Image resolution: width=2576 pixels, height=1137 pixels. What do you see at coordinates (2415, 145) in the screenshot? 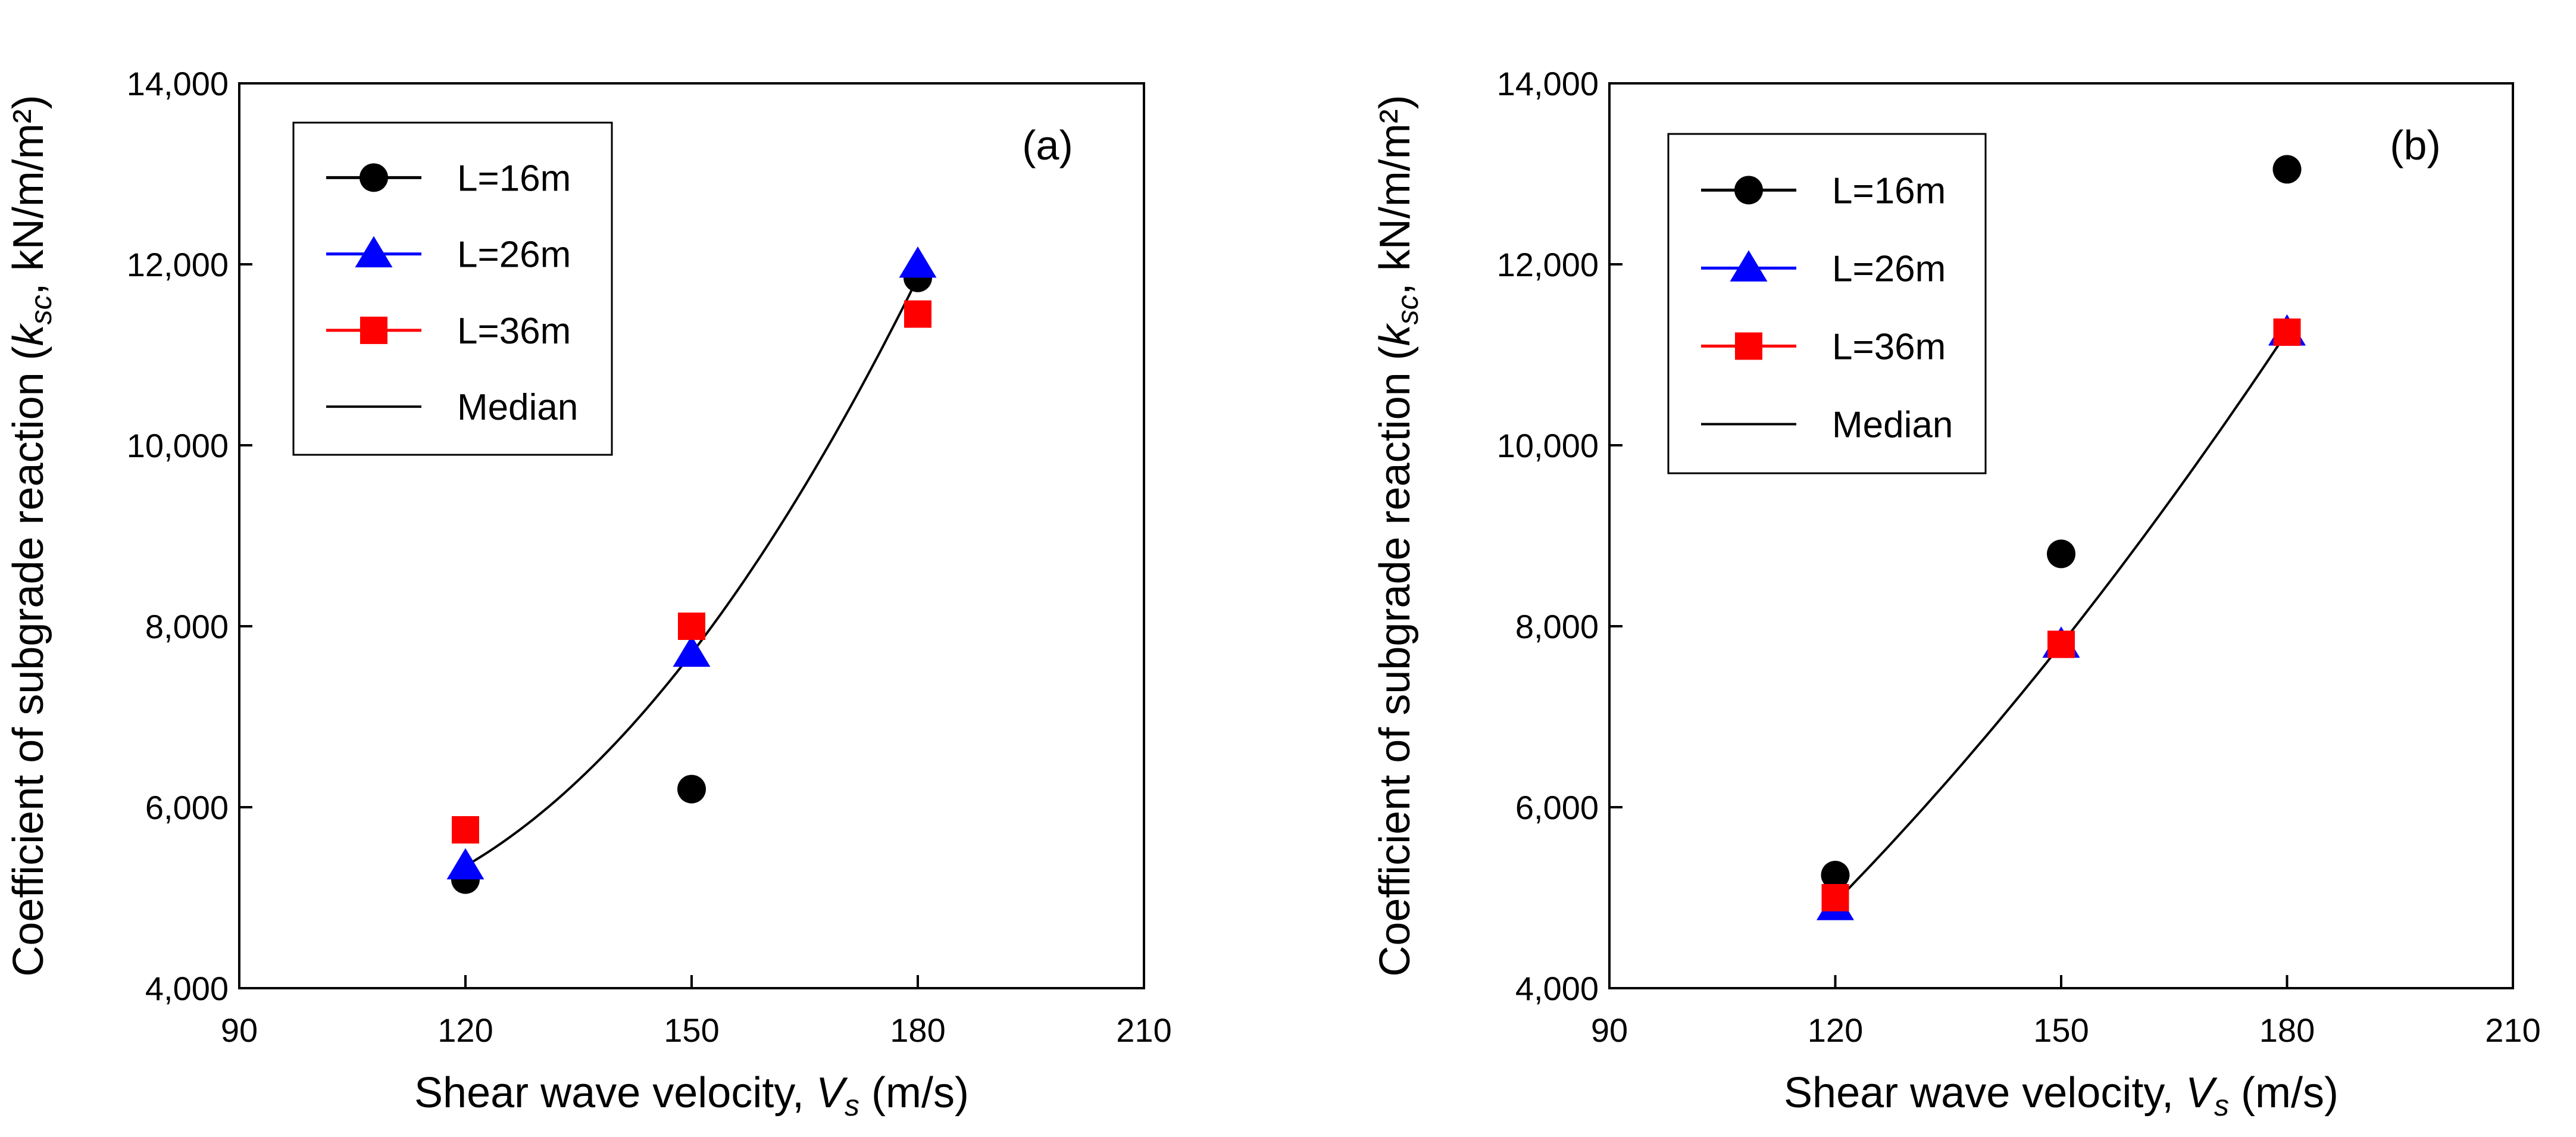
I see `panel-label: (b)` at bounding box center [2415, 145].